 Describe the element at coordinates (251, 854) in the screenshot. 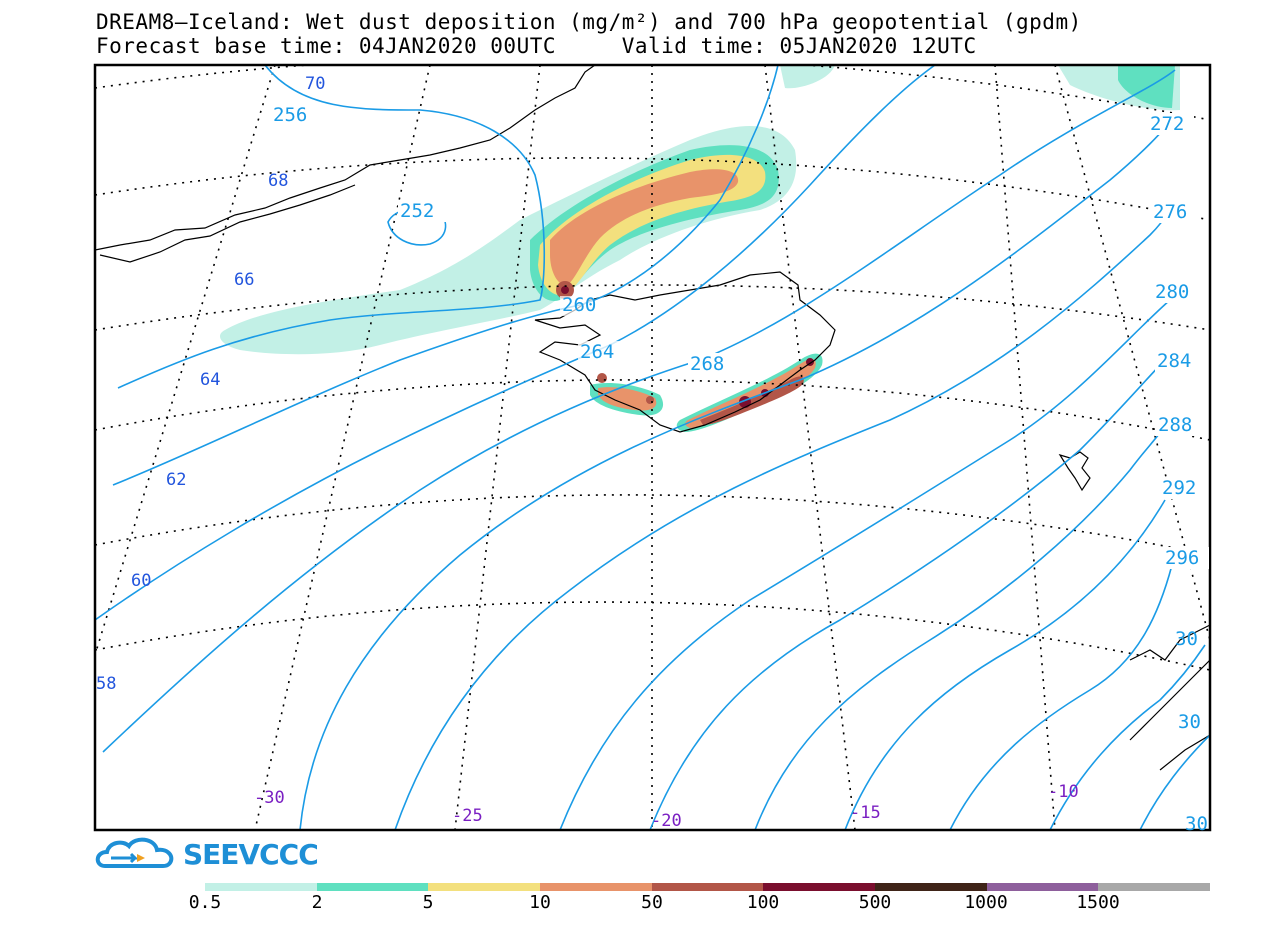

I see `logo-text: SEEVCCC` at that location.